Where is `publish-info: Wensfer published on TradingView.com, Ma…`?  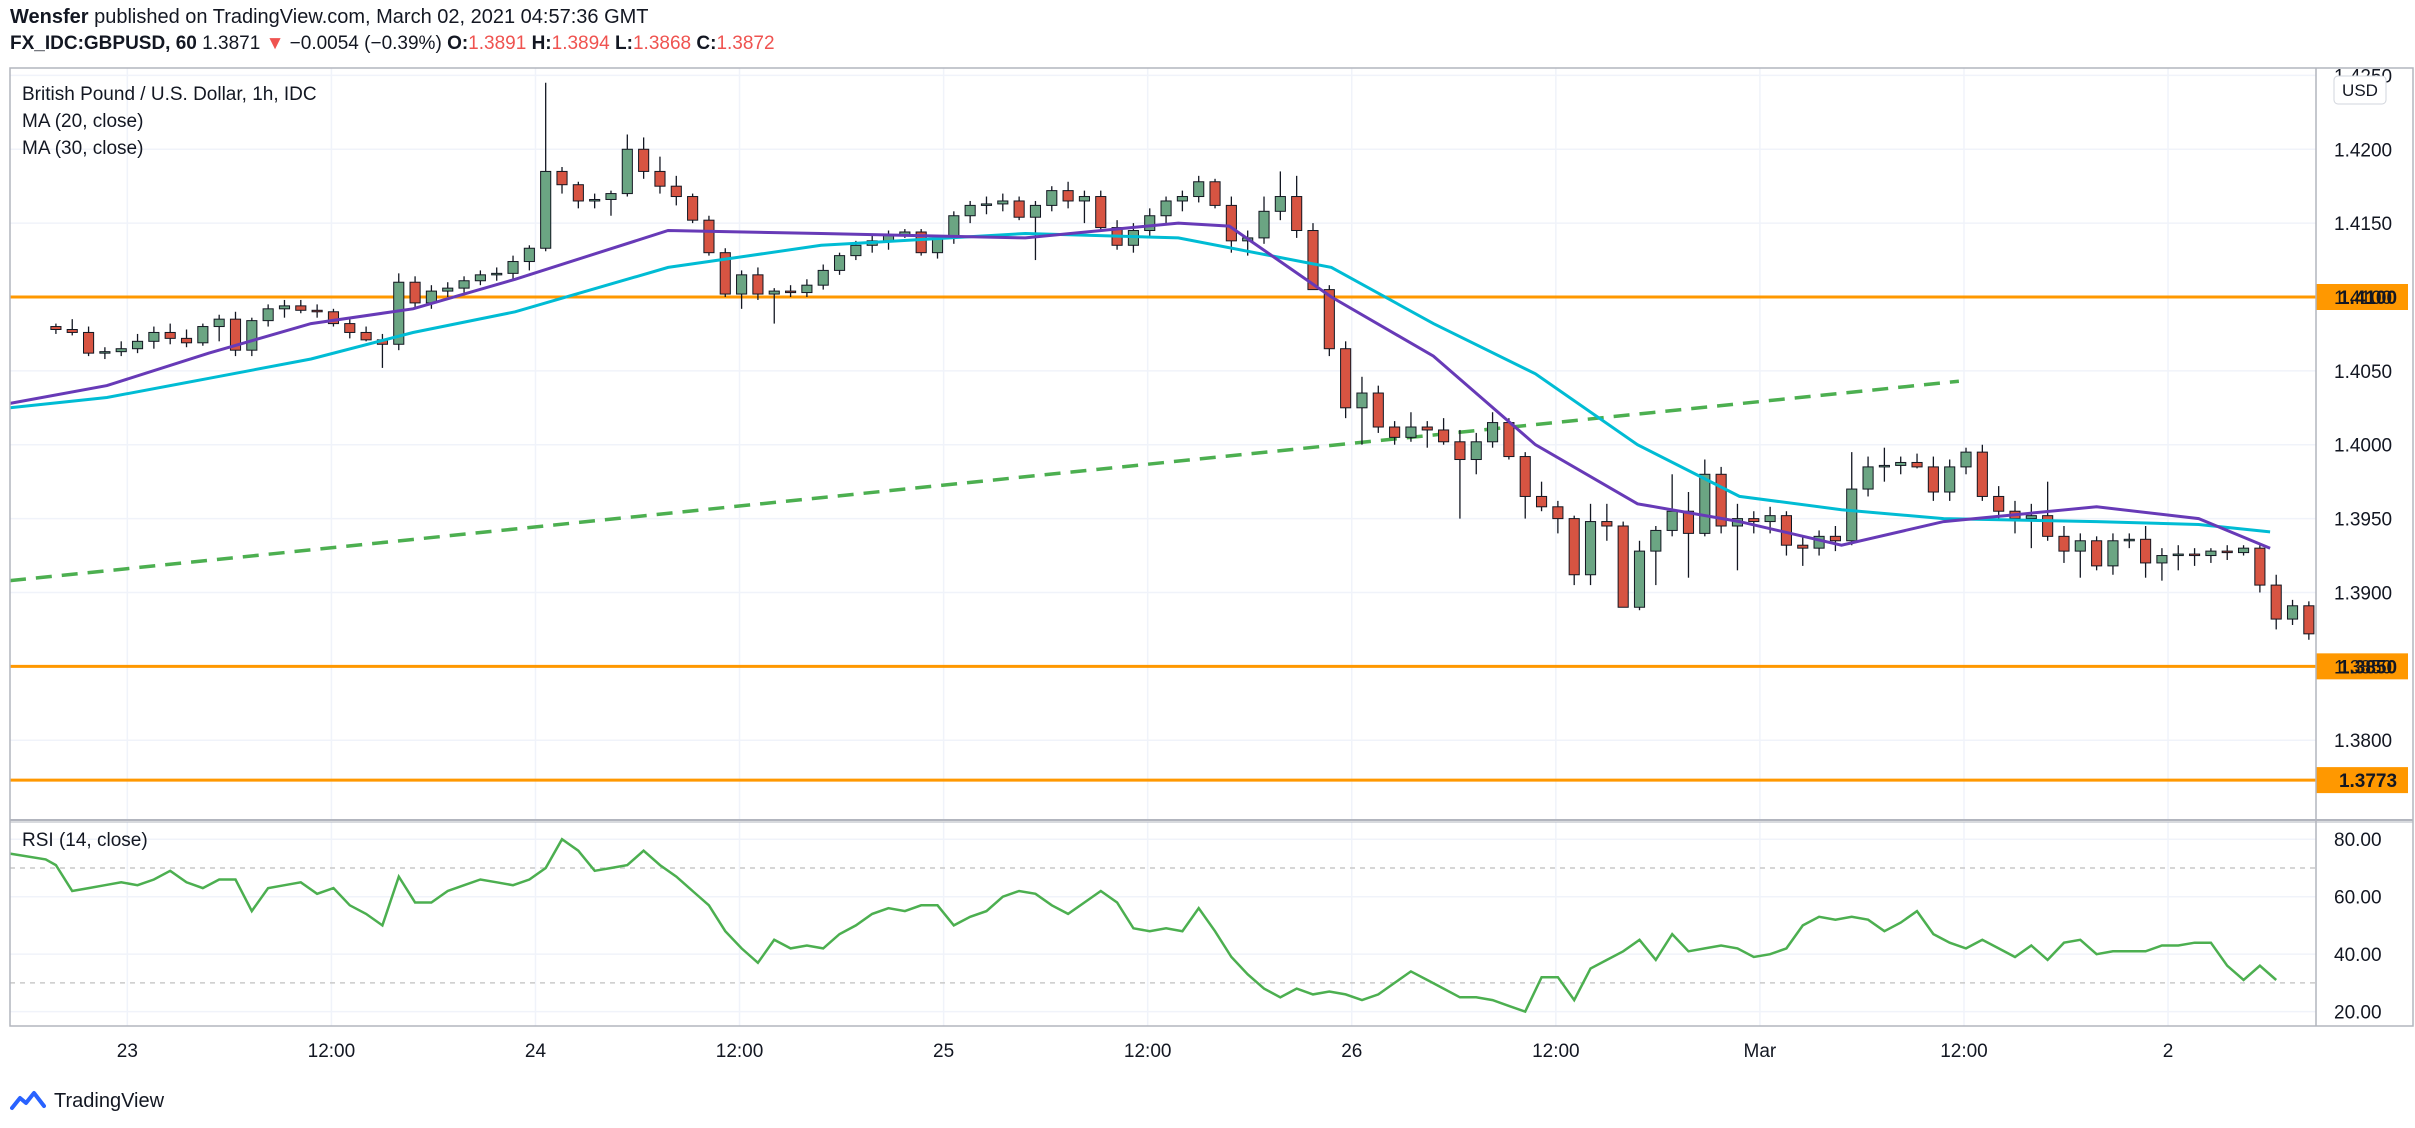 publish-info: Wensfer published on TradingView.com, Ma… is located at coordinates (329, 17).